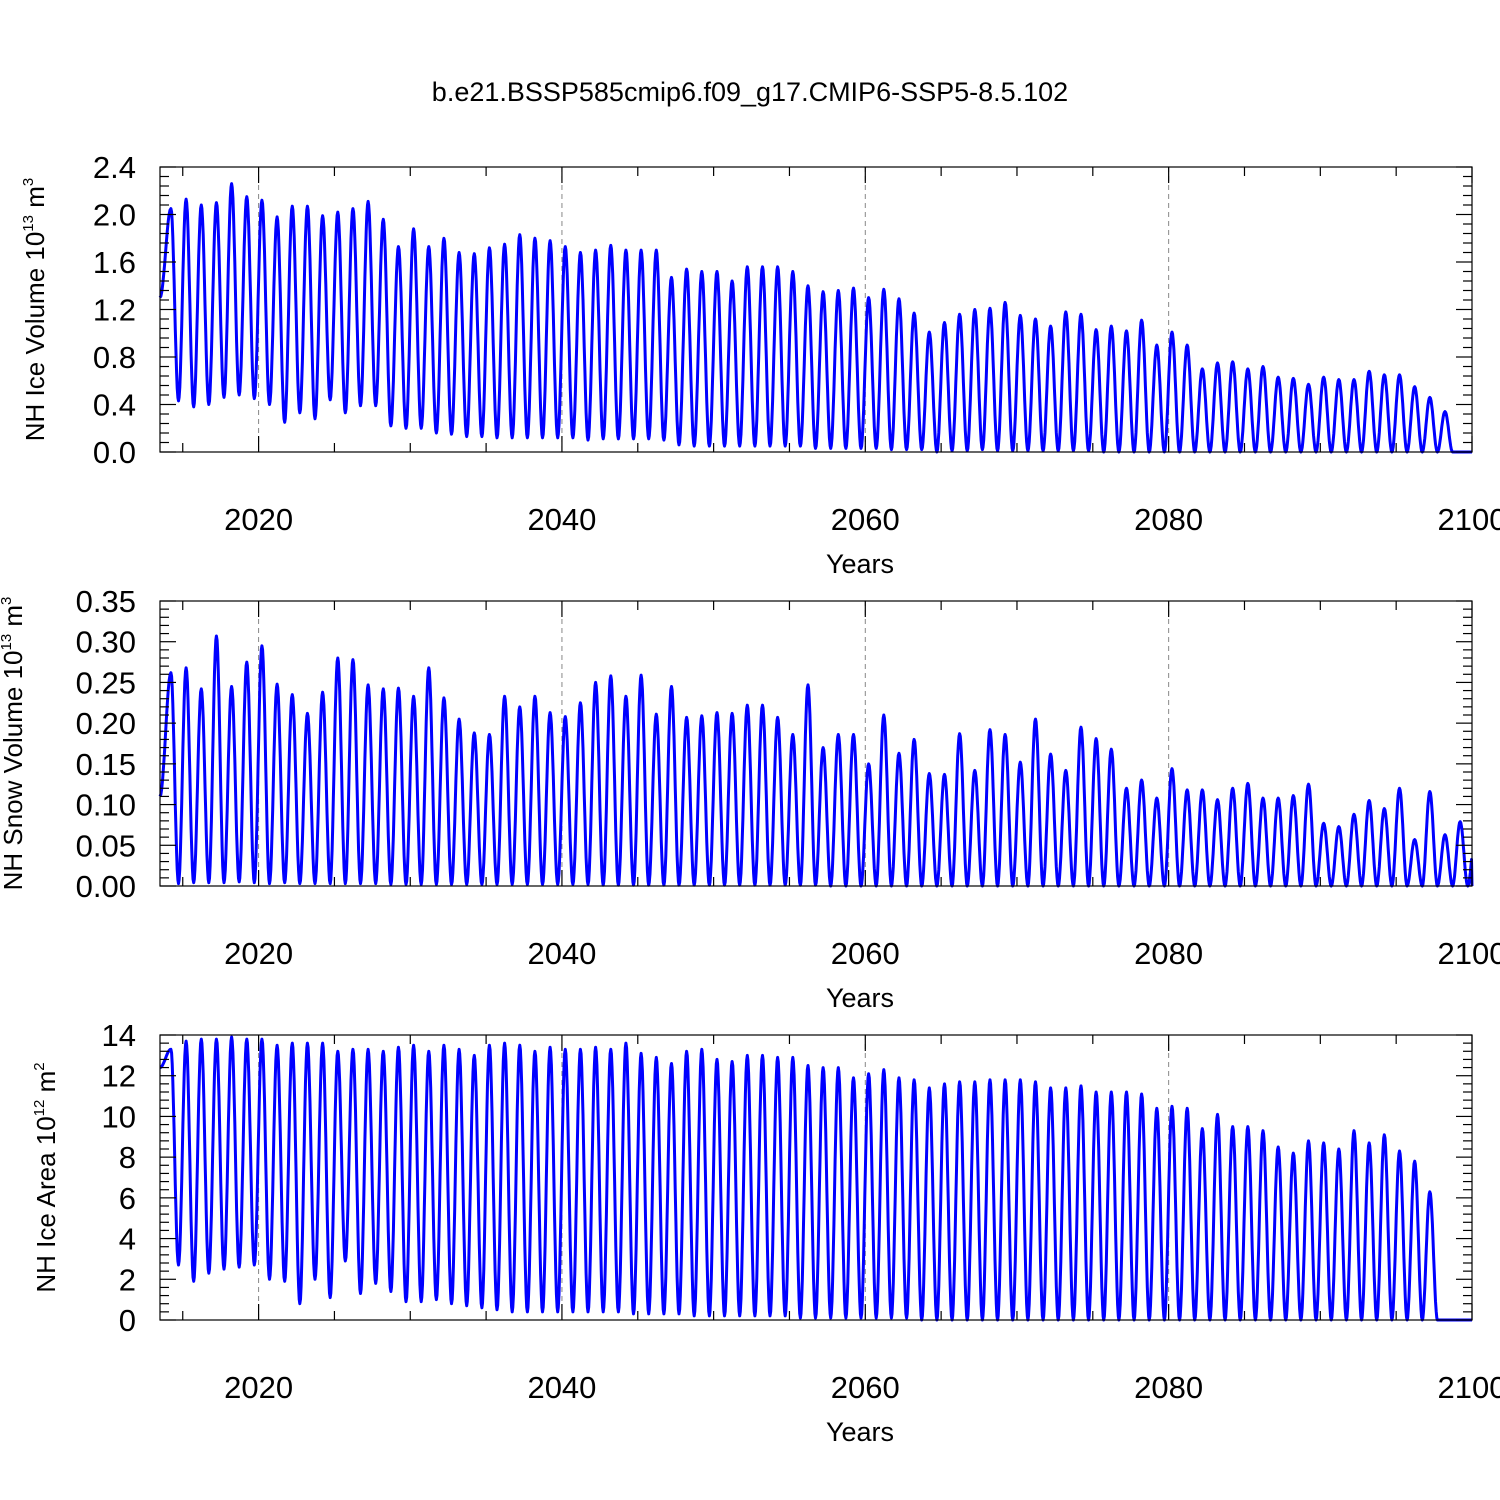  What do you see at coordinates (127, 1157) in the screenshot?
I see `y-tick-label: 8` at bounding box center [127, 1157].